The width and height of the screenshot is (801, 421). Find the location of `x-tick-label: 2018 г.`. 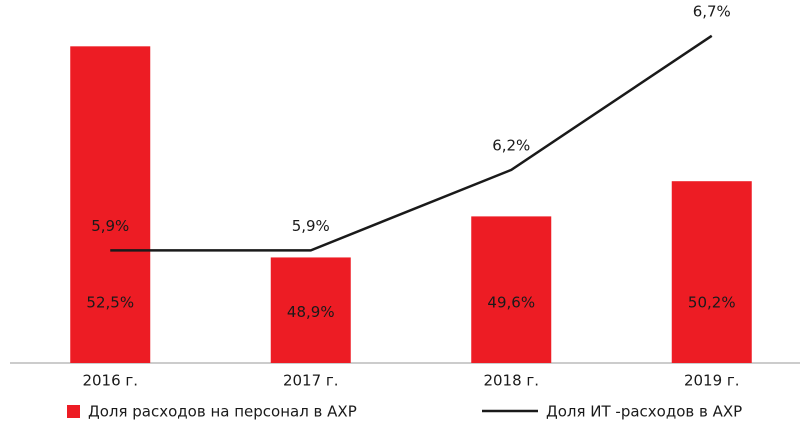

x-tick-label: 2018 г. is located at coordinates (511, 381).